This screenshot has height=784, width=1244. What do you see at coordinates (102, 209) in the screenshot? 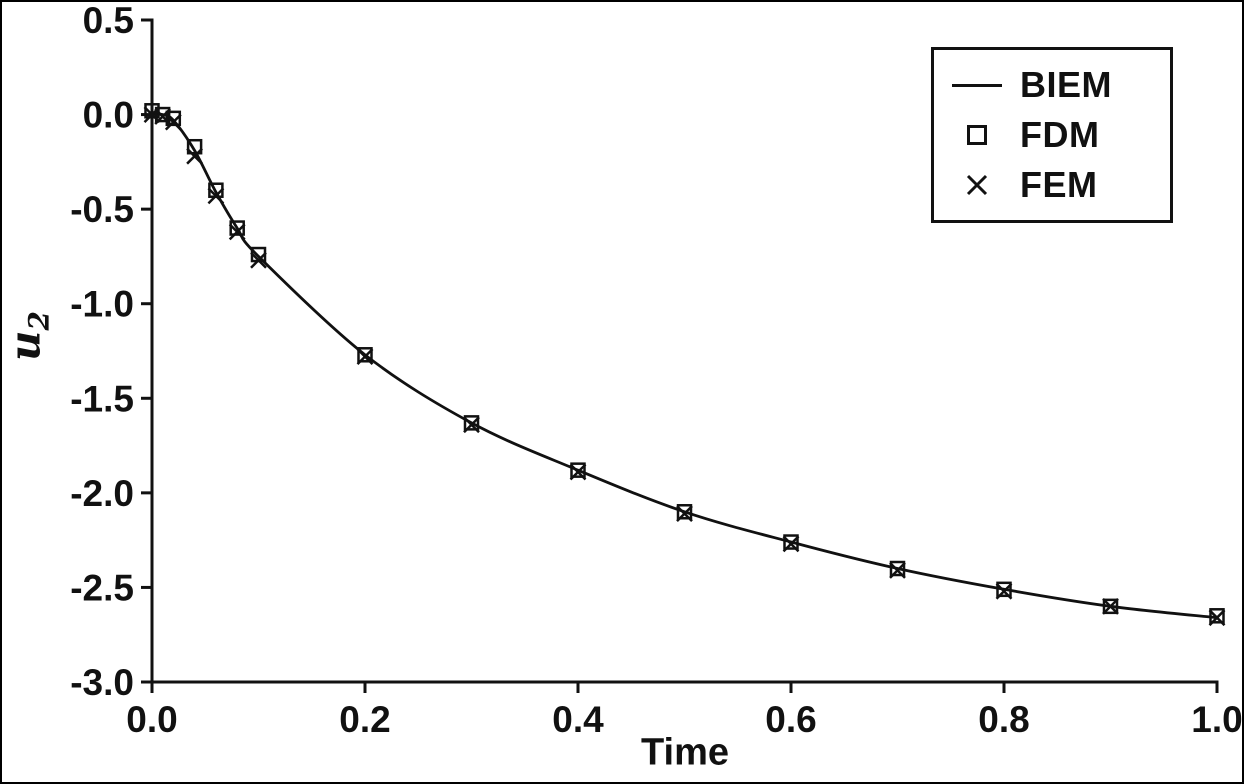
I see `y-tick-label: -0.5` at bounding box center [102, 209].